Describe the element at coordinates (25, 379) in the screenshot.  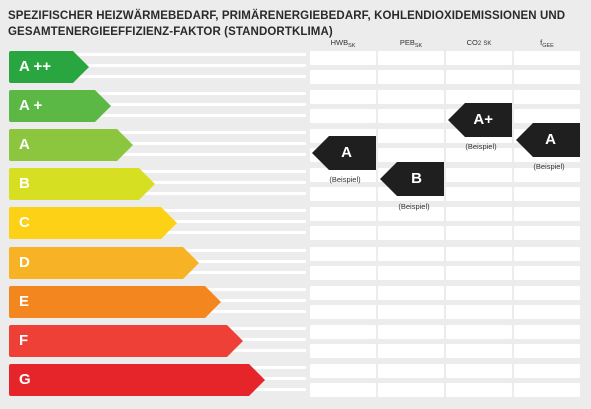
I see `energy-class-label: G` at that location.